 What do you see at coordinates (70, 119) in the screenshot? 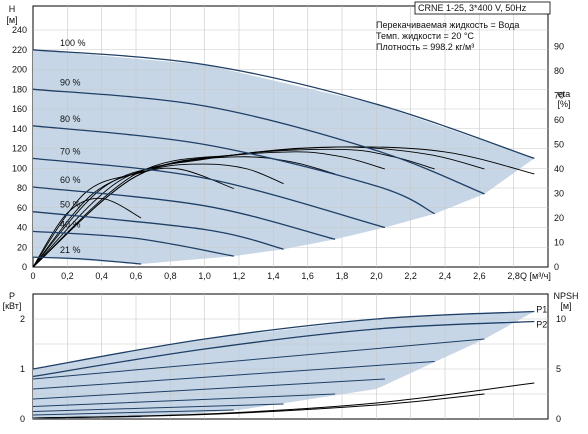
I see `speed-label: 80 %` at bounding box center [70, 119].